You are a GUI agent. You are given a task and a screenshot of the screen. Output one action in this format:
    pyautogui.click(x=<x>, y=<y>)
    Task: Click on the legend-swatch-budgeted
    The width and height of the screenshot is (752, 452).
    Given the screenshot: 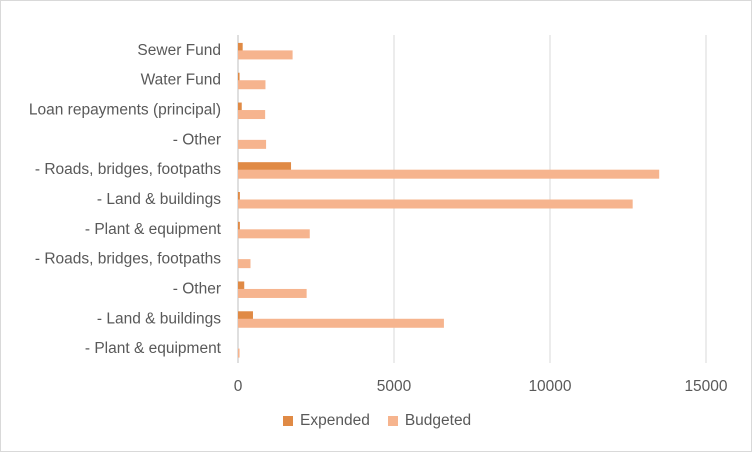 What is the action you would take?
    pyautogui.click(x=392, y=421)
    